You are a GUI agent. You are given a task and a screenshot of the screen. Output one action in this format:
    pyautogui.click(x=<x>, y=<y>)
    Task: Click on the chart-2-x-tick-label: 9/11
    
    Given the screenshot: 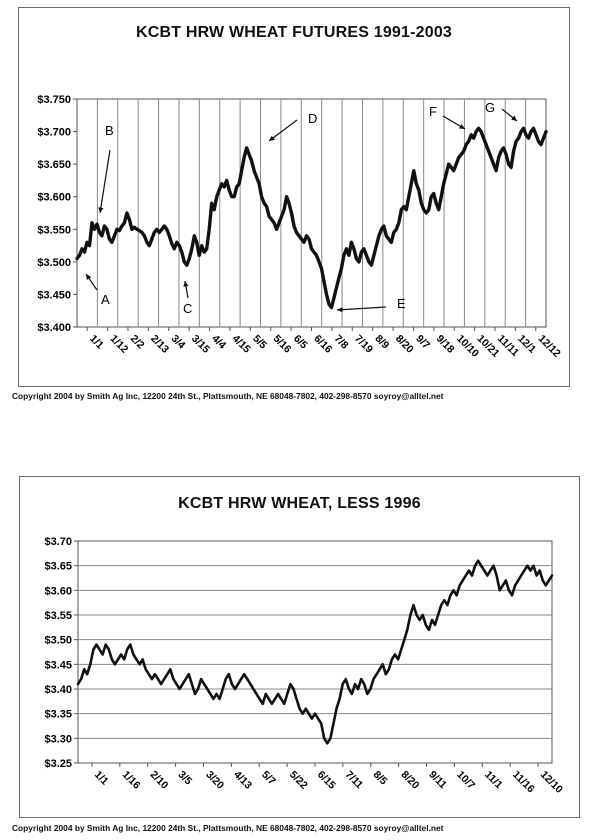 What is the action you would take?
    pyautogui.click(x=437, y=780)
    